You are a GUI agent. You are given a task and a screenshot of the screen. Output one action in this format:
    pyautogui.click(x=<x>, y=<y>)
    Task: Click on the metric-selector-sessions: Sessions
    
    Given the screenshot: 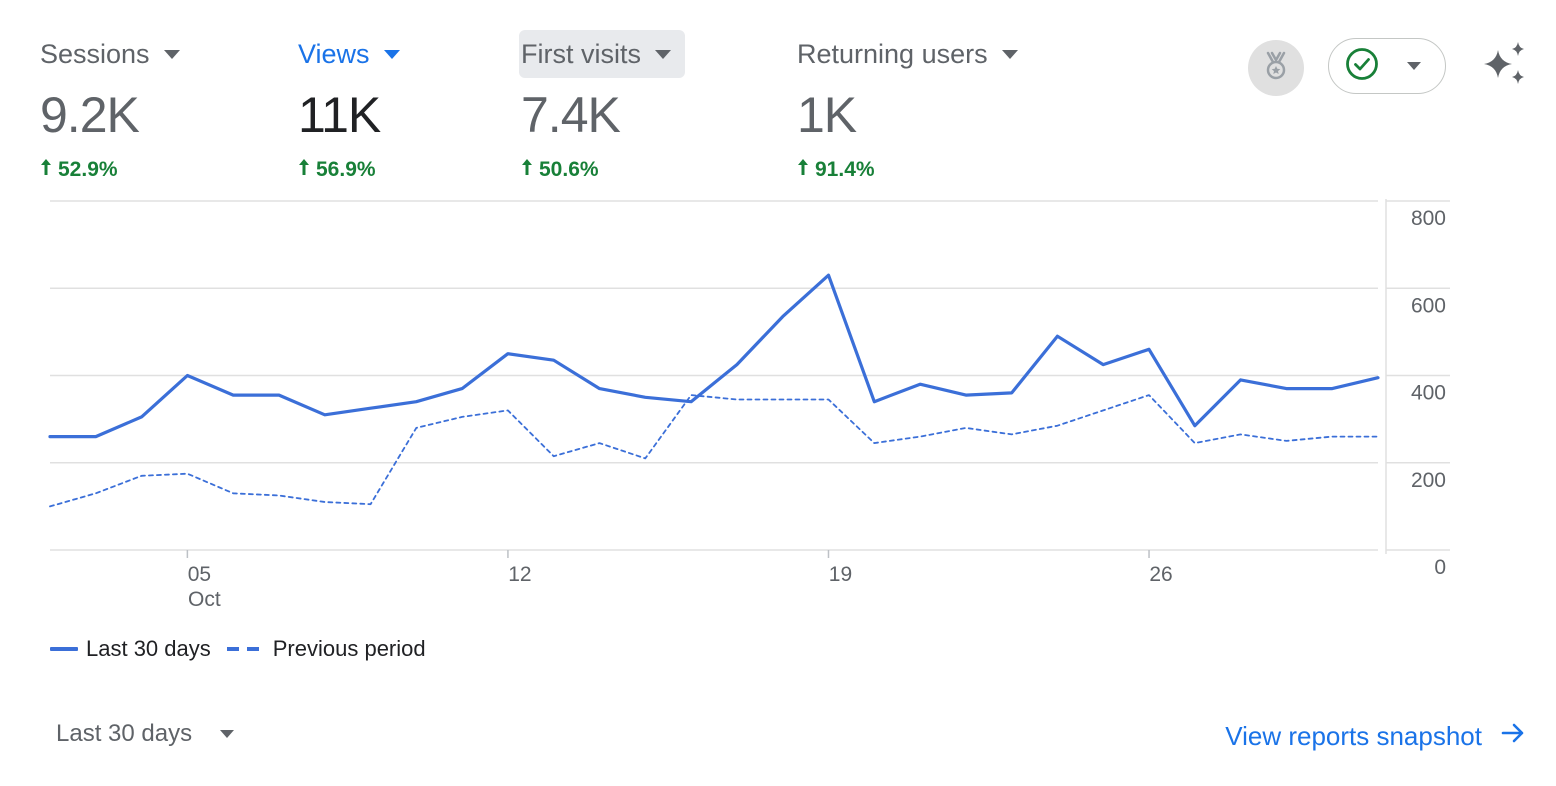 What is the action you would take?
    pyautogui.click(x=117, y=54)
    